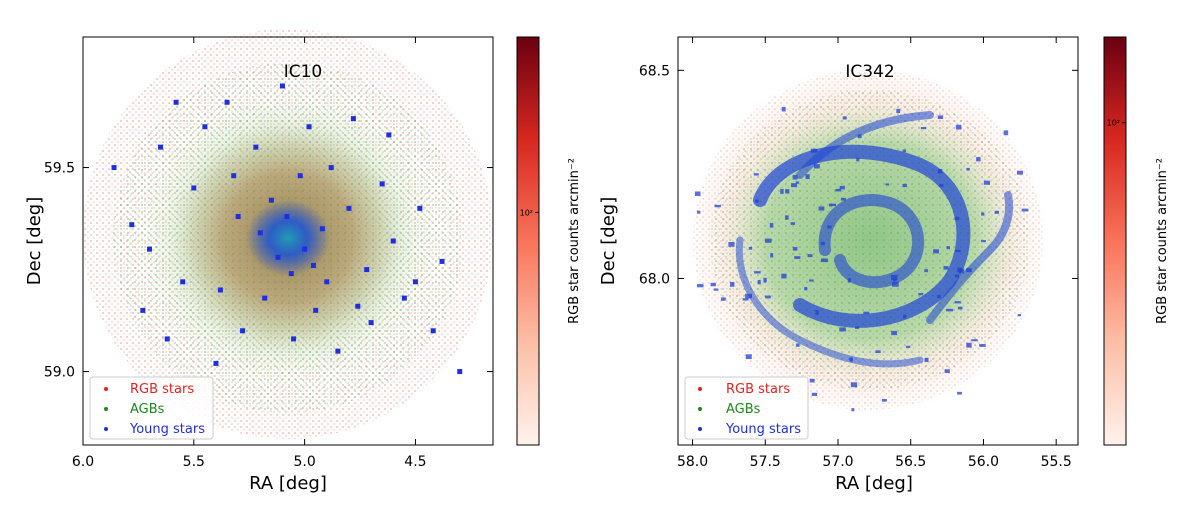 The width and height of the screenshot is (1200, 525). I want to click on ic342-legend: RGB stars AGBs Young stars, so click(746, 408).